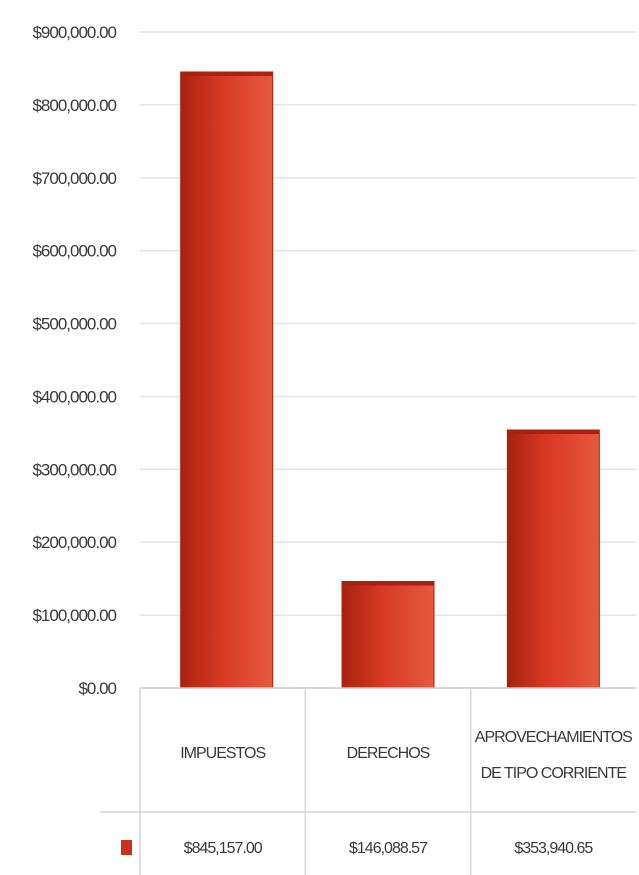  What do you see at coordinates (74, 469) in the screenshot?
I see `y-tick-label: $300,000.00` at bounding box center [74, 469].